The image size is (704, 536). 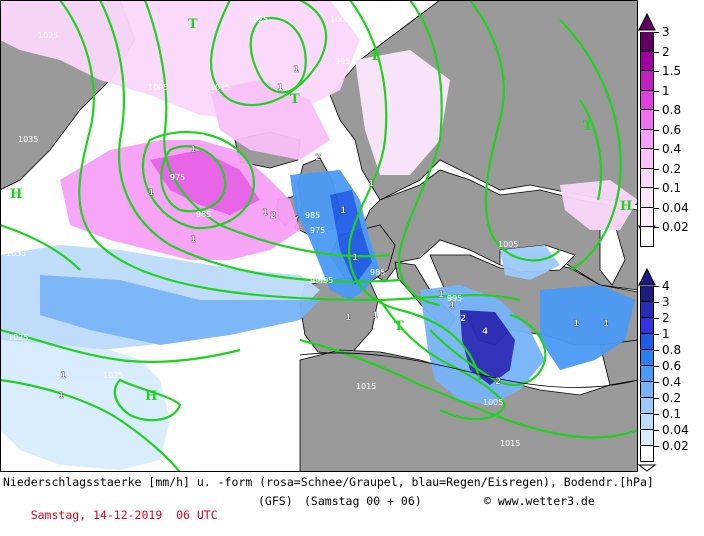 I want to click on rain-area-atlantic-sw, so click(x=85, y=405).